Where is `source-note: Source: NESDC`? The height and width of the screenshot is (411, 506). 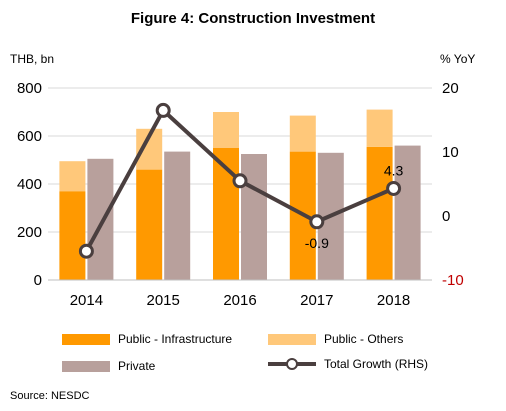 source-note: Source: NESDC is located at coordinates (50, 396).